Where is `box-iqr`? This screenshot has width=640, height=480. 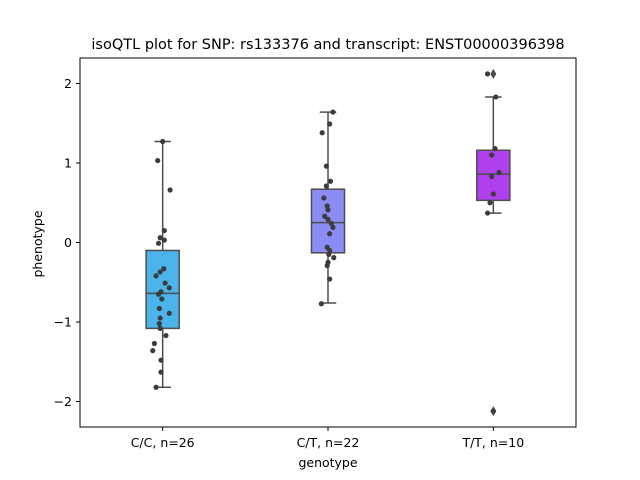
box-iqr is located at coordinates (162, 289).